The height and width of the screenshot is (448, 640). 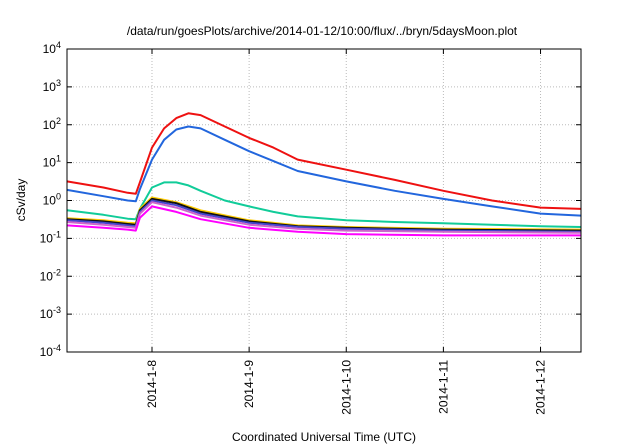 What do you see at coordinates (249, 384) in the screenshot?
I see `x-tick-label: 2014-1-9` at bounding box center [249, 384].